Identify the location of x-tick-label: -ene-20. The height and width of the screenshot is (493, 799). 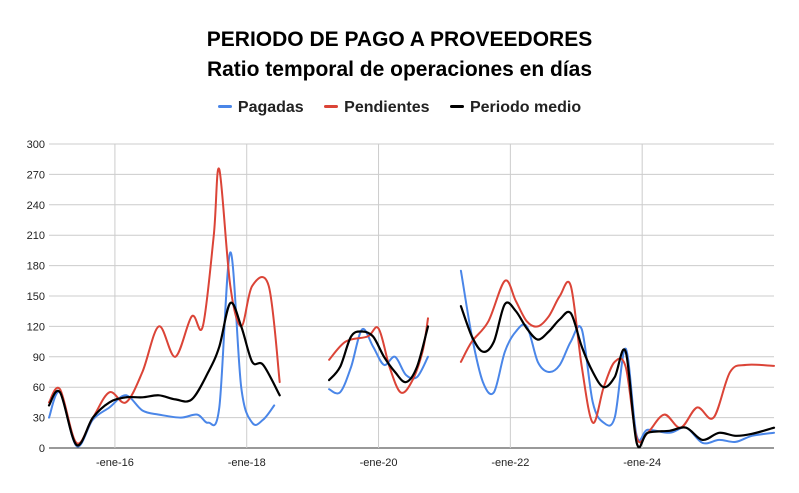
(379, 463).